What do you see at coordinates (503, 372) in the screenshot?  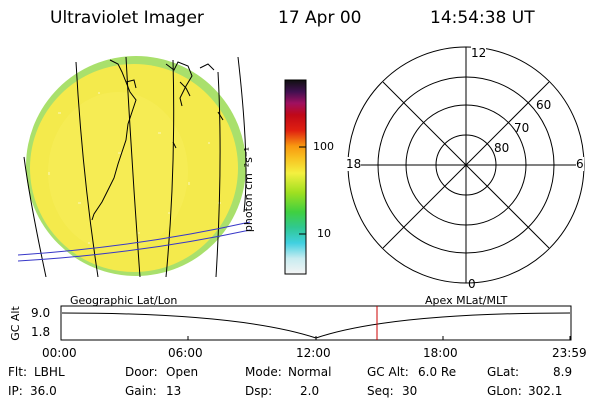 I see `glat-label: GLat:` at bounding box center [503, 372].